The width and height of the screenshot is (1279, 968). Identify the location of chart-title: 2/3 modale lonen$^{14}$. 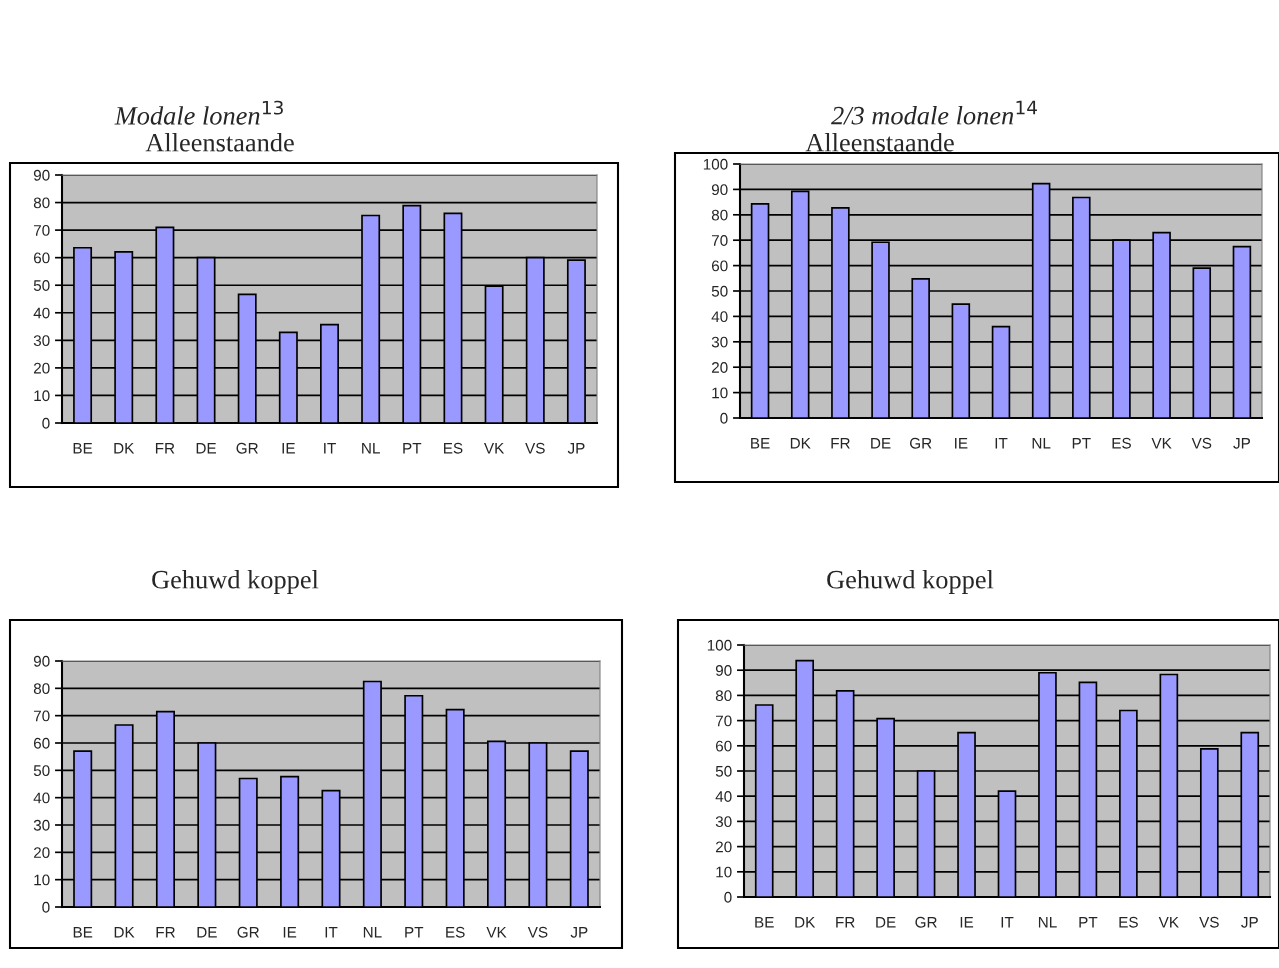
(934, 112).